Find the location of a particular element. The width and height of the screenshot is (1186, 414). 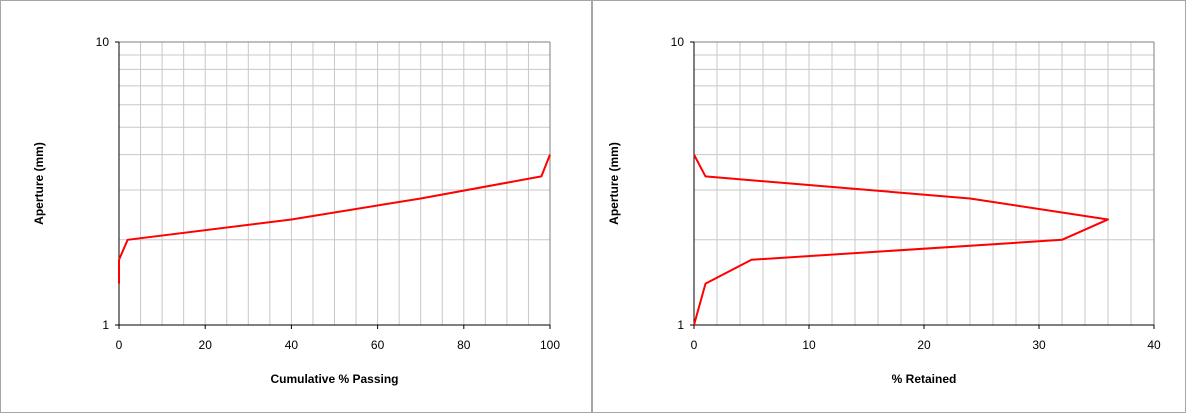

x-tick-label: 60 is located at coordinates (378, 345).